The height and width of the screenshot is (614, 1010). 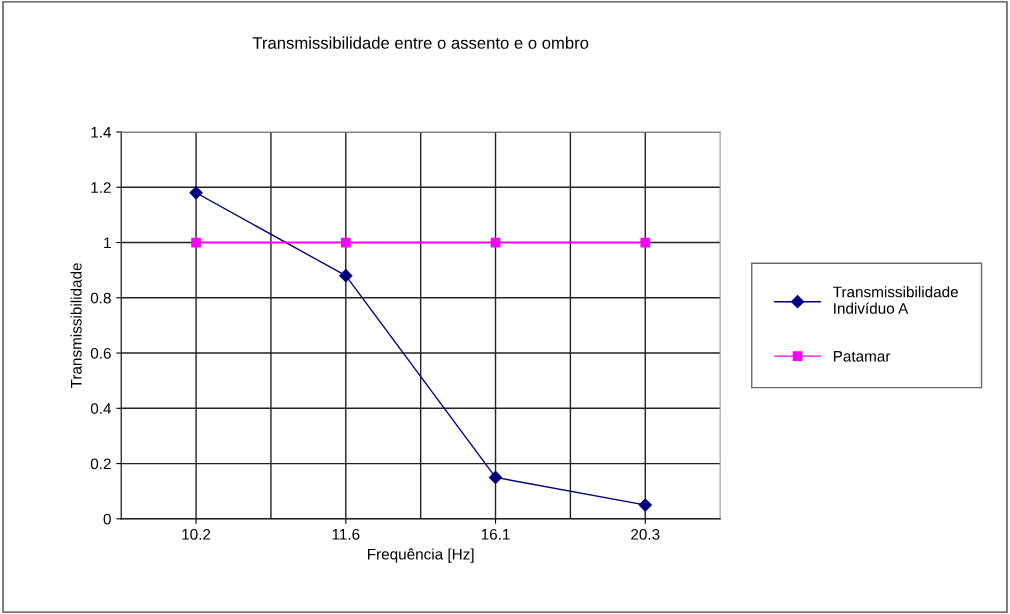 What do you see at coordinates (862, 356) in the screenshot?
I see `legend-label: Patamar` at bounding box center [862, 356].